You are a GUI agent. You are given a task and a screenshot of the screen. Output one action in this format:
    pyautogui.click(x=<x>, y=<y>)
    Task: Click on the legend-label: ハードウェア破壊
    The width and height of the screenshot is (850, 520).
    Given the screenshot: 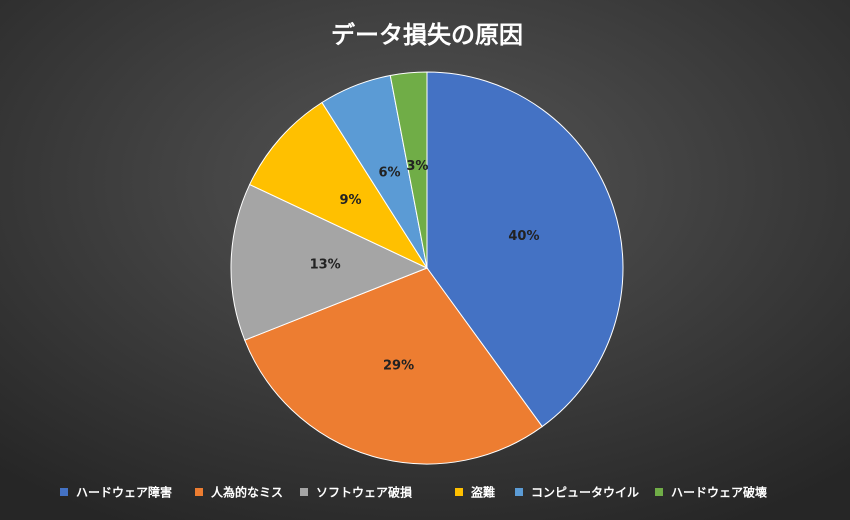 What is the action you would take?
    pyautogui.click(x=719, y=492)
    